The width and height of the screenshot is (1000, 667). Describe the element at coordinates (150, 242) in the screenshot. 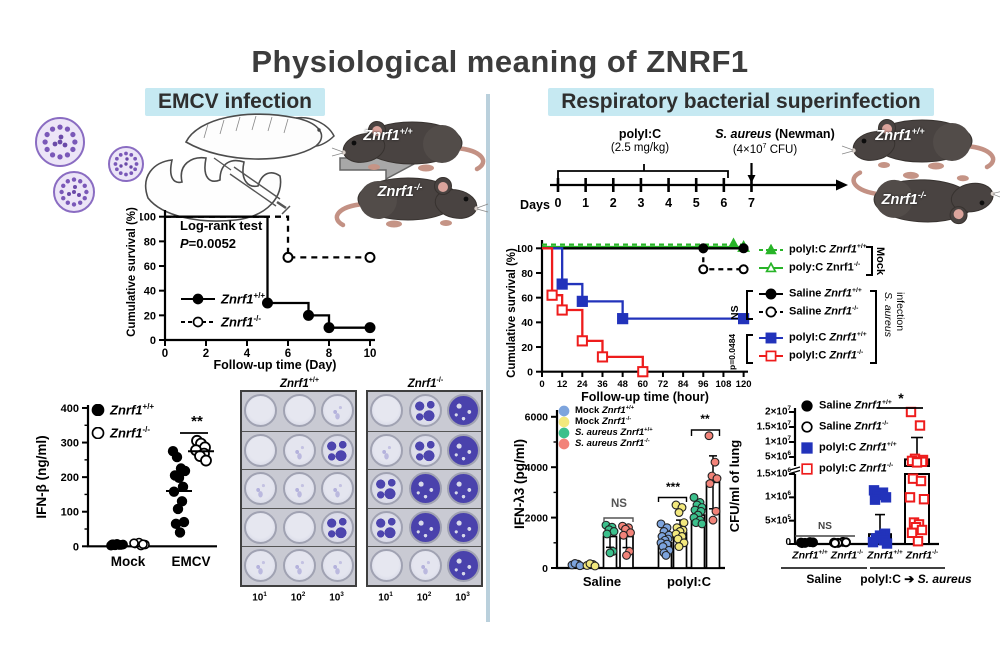

I see `svg-text: 80` at that location.